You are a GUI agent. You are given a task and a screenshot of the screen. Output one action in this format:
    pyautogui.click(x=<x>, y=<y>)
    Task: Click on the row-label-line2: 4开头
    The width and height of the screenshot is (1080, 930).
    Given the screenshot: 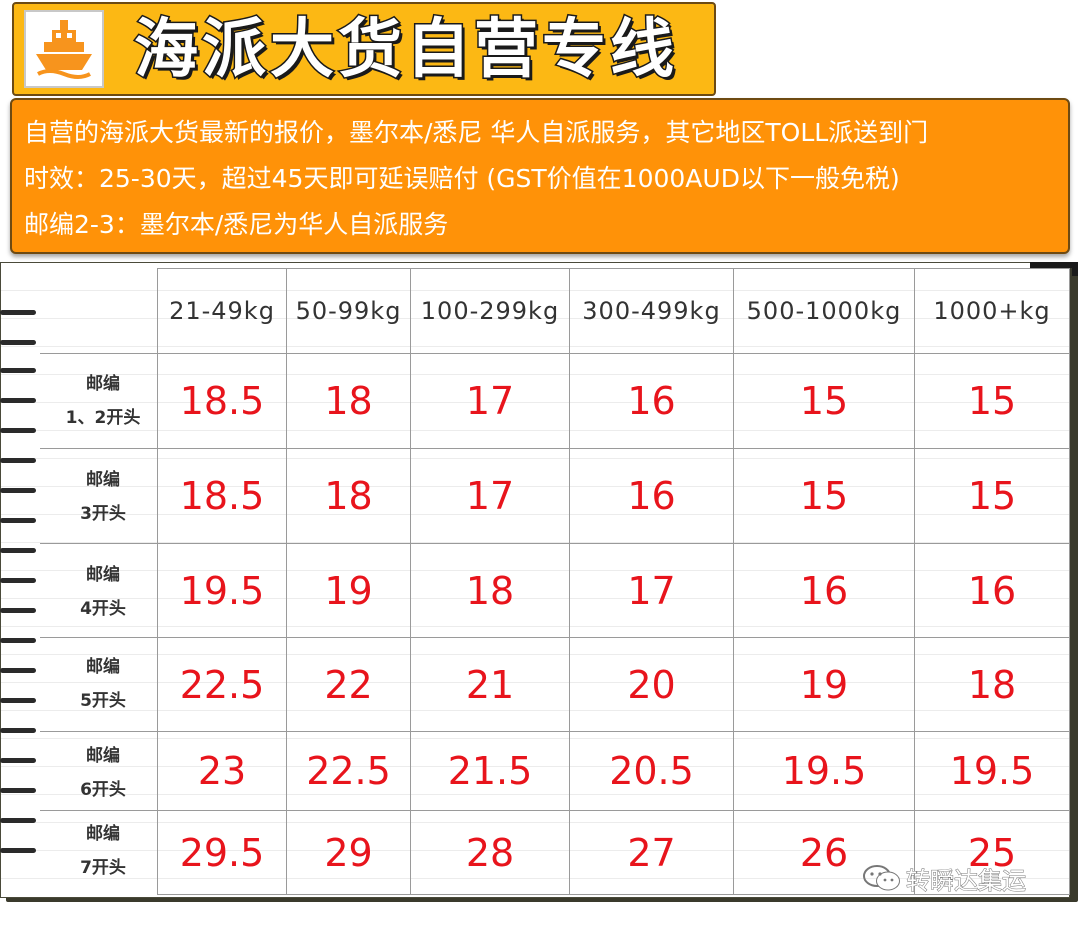 What is the action you would take?
    pyautogui.click(x=103, y=609)
    